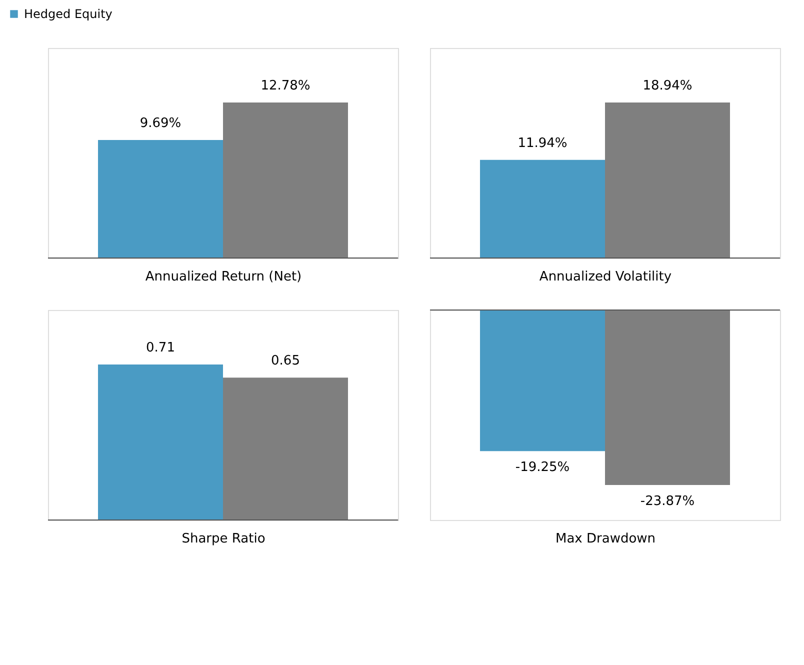  I want to click on x-axis-title: Annualized Return (Net), so click(223, 277).